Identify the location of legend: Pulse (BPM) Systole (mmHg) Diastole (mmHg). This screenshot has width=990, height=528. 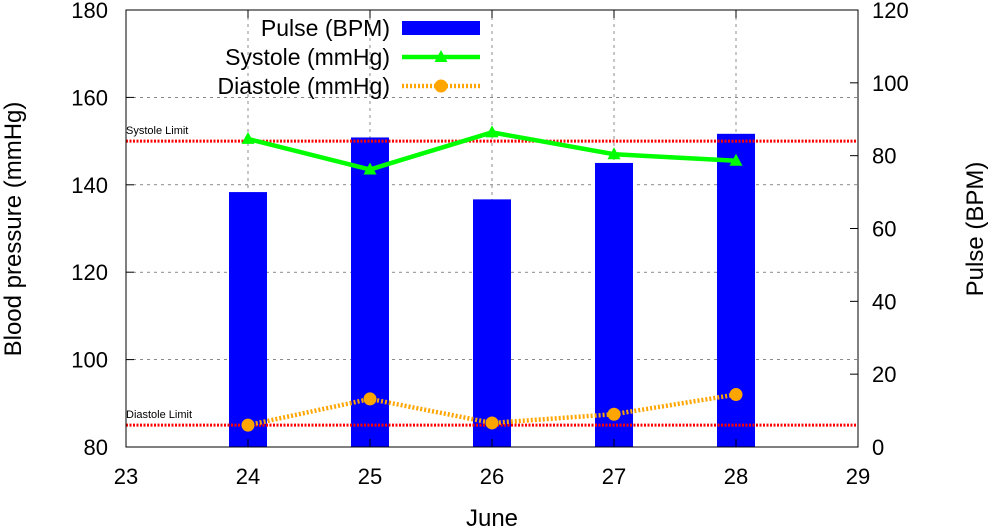
(348, 57).